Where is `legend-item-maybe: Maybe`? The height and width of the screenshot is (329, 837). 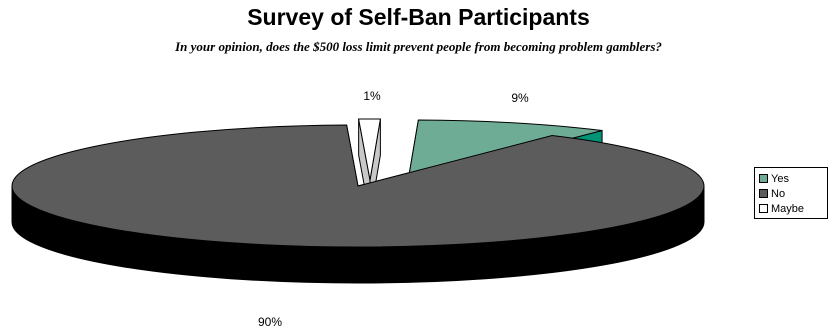 legend-item-maybe: Maybe is located at coordinates (793, 208).